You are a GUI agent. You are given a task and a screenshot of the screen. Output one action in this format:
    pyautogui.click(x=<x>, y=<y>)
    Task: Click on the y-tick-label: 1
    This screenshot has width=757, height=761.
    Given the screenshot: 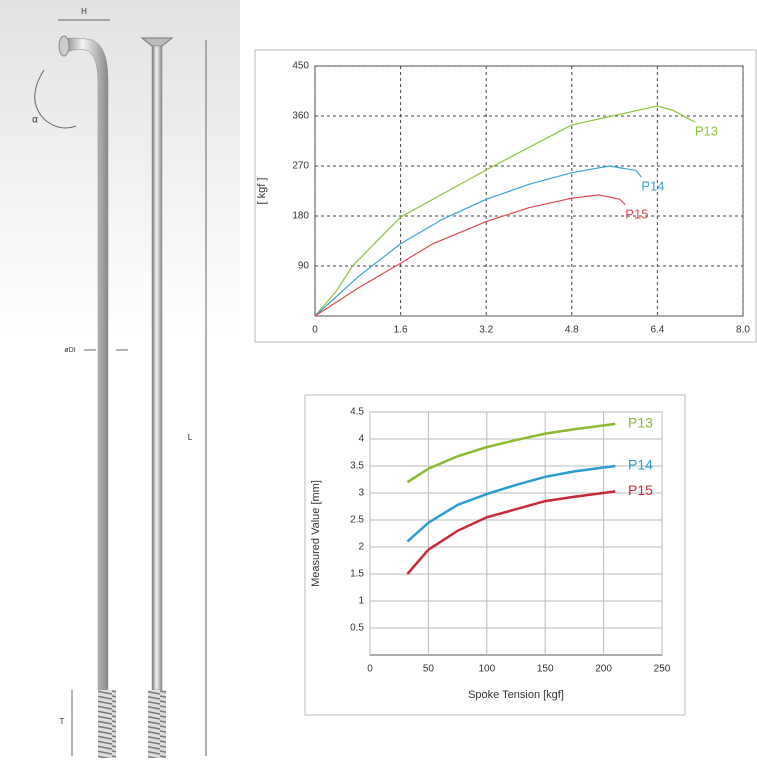 What is the action you would take?
    pyautogui.click(x=361, y=601)
    